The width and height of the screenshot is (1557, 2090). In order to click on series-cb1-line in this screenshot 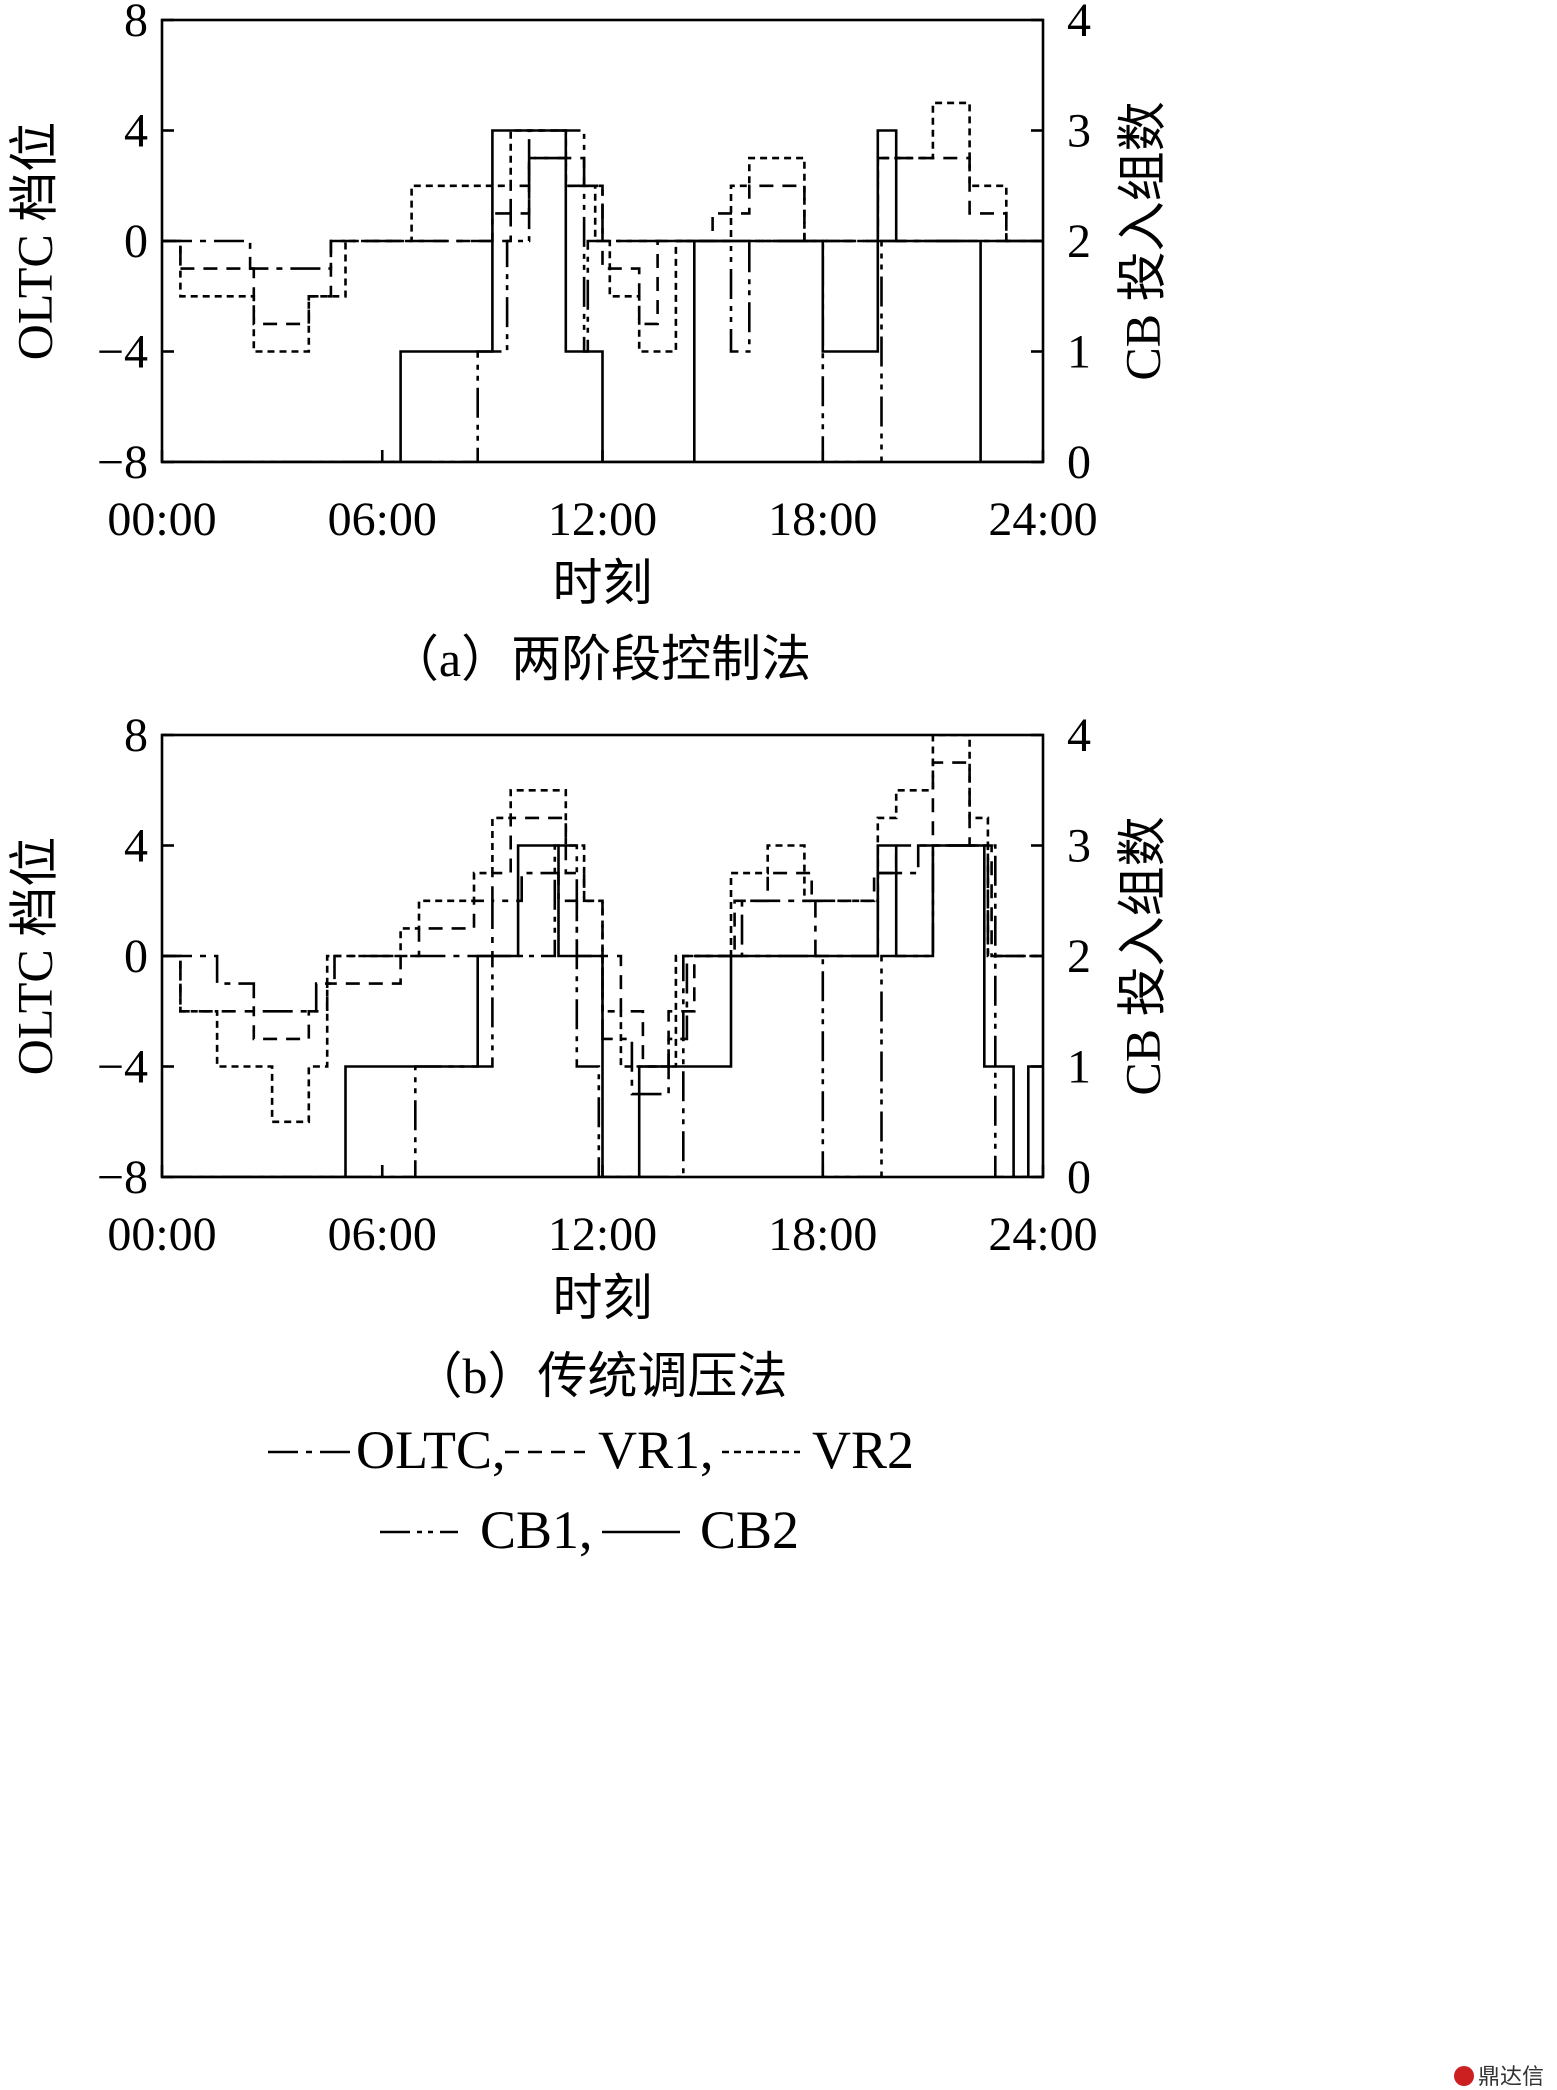, I will do `click(602, 295)`.